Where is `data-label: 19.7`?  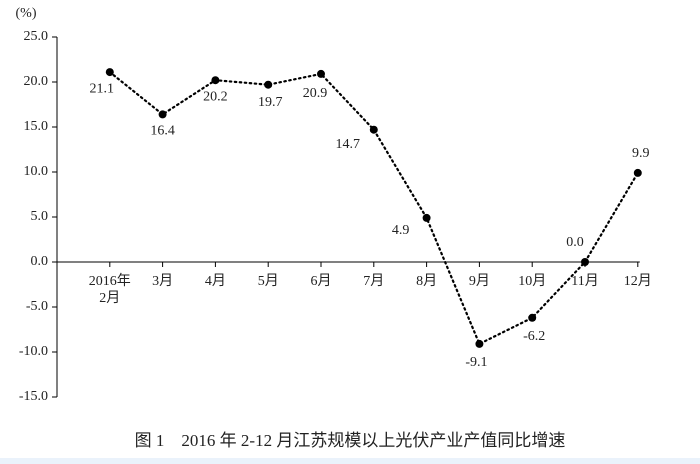 data-label: 19.7 is located at coordinates (270, 102).